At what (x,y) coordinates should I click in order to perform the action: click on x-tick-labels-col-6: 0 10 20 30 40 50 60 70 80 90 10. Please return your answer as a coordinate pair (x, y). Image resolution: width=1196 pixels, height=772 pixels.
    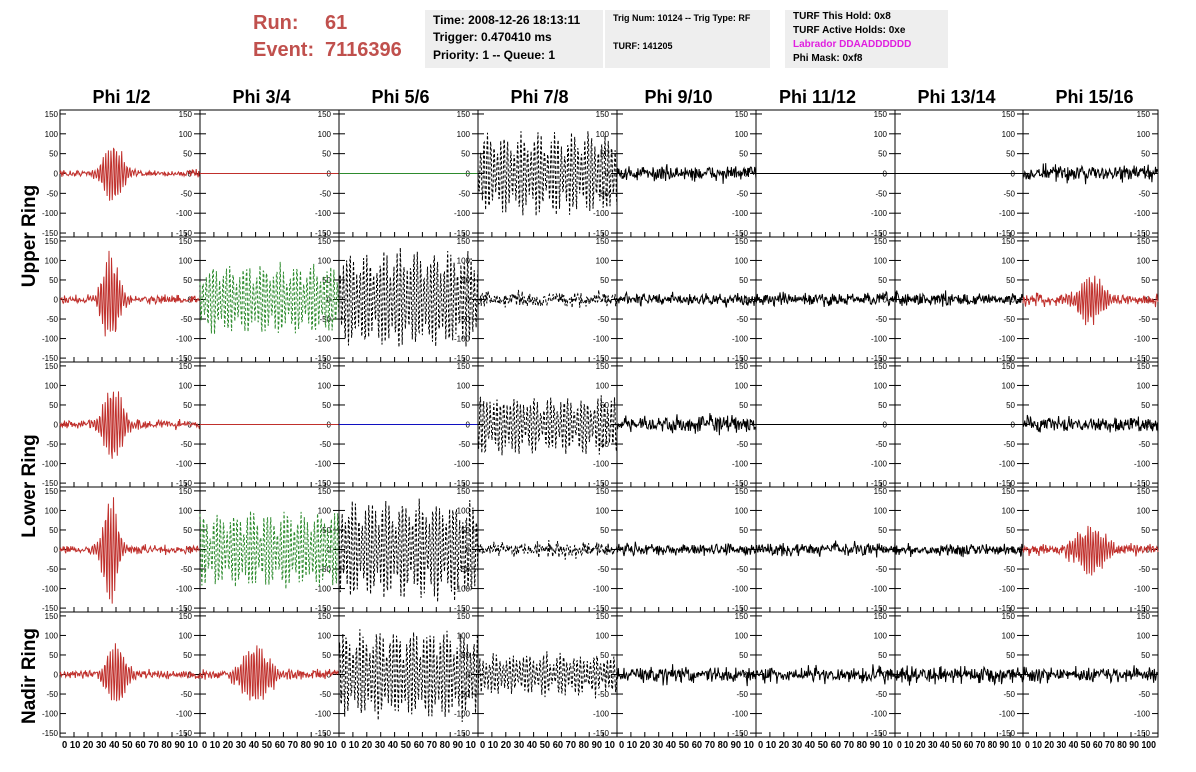
    Looking at the image, I should click on (825, 745).